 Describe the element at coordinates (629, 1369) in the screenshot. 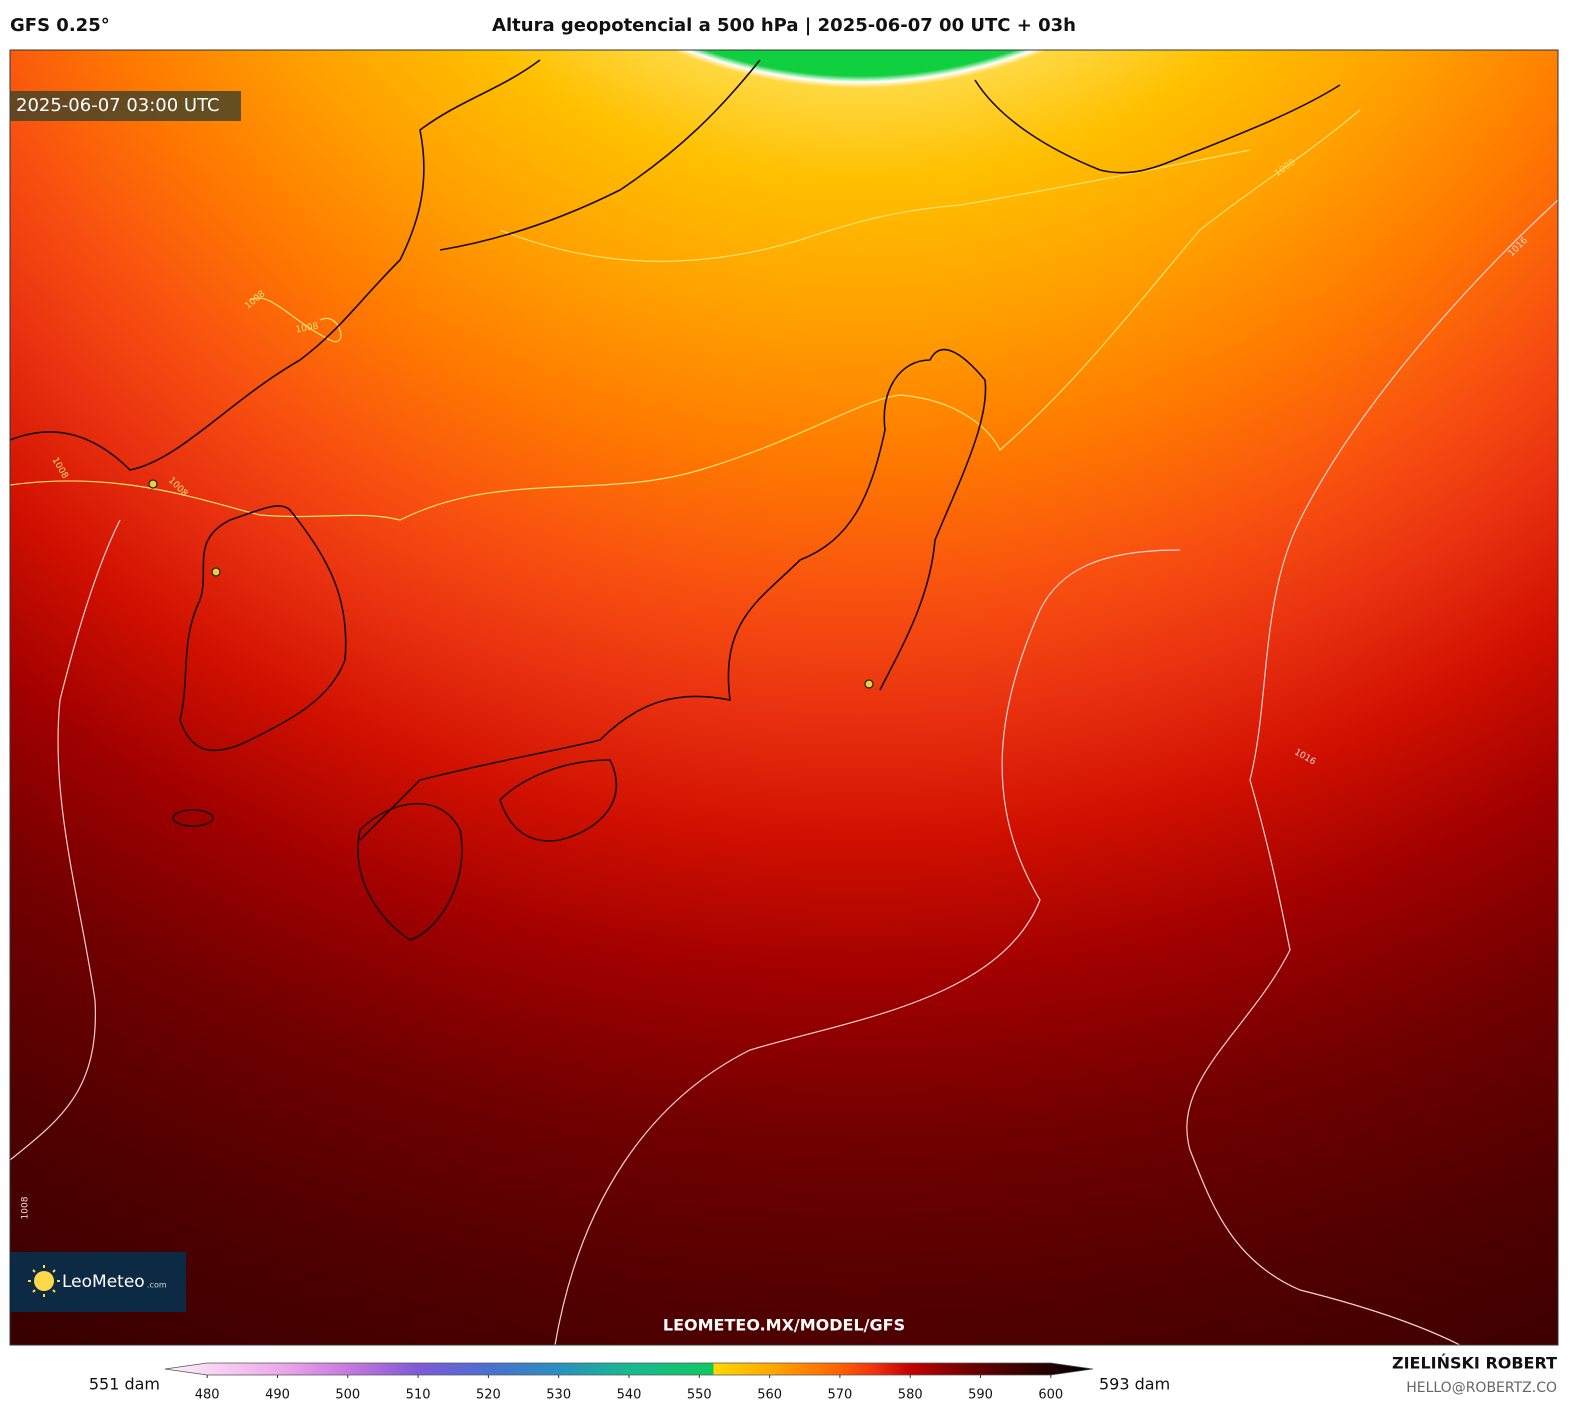

I see `colorbar-body` at that location.